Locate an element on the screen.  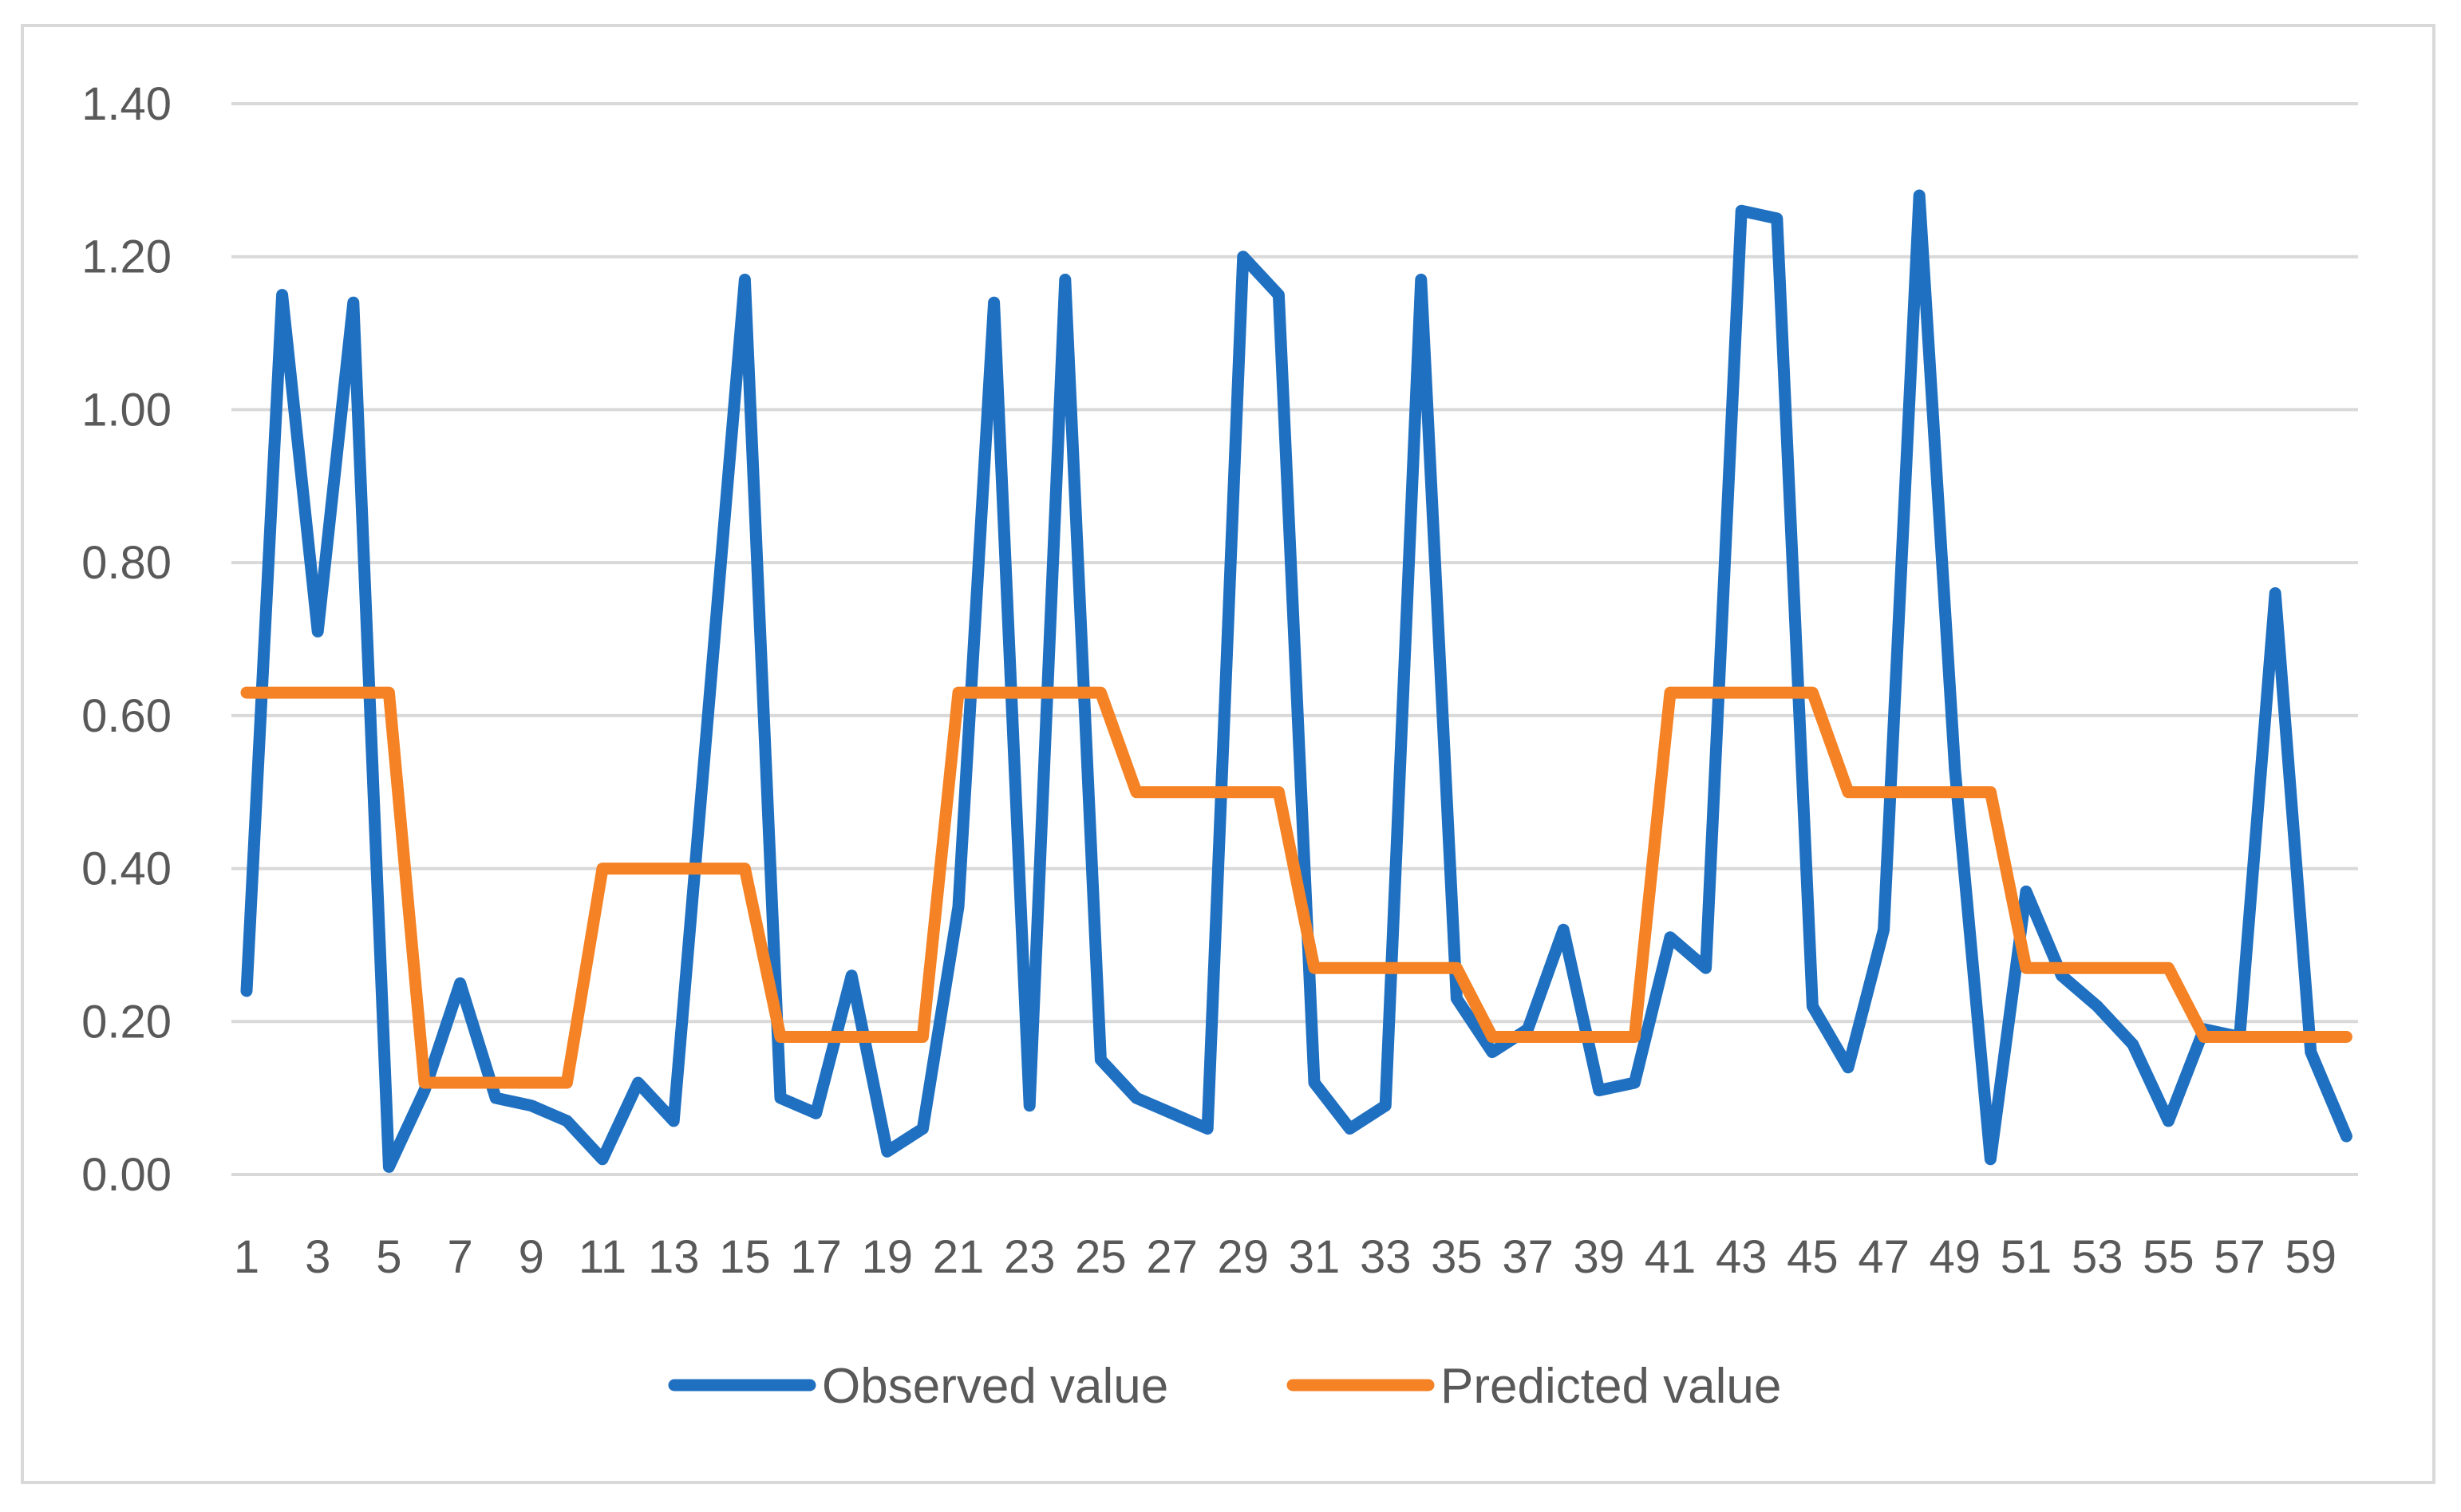
x-tick-label: 31 is located at coordinates (1315, 1257).